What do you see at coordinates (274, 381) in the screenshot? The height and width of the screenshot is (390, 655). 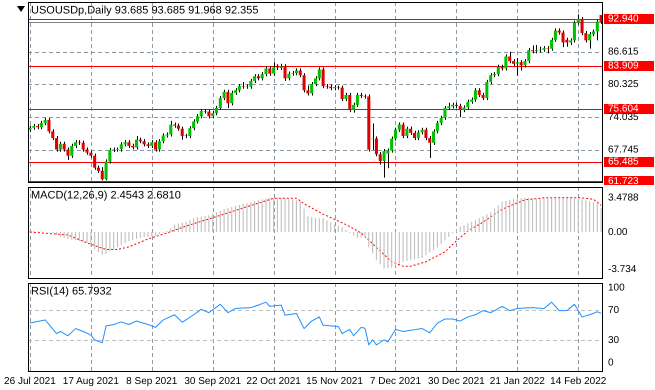 I see `x-tick-label: 22 Oct 2021` at bounding box center [274, 381].